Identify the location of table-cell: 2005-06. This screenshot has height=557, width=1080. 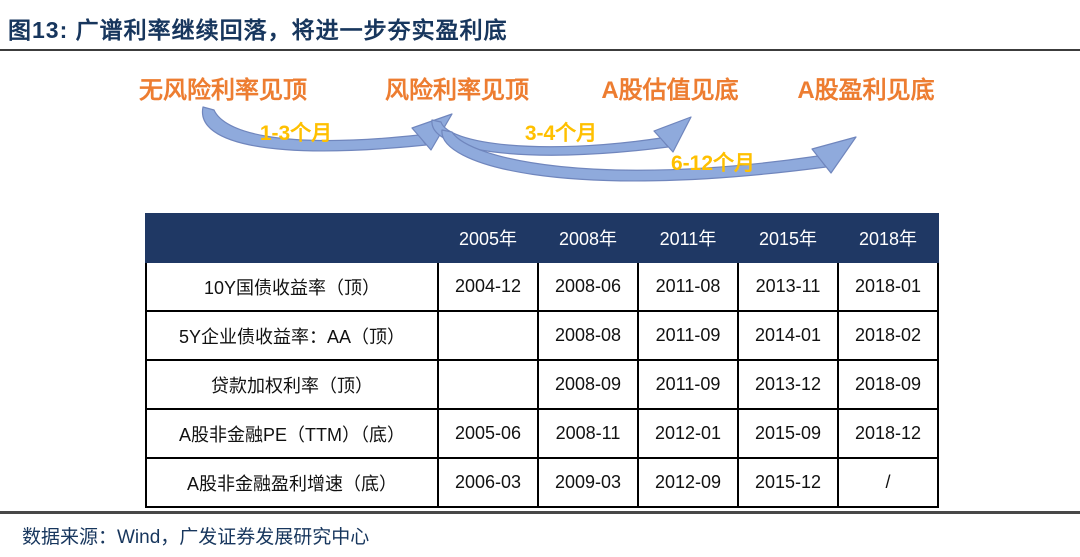
(488, 433).